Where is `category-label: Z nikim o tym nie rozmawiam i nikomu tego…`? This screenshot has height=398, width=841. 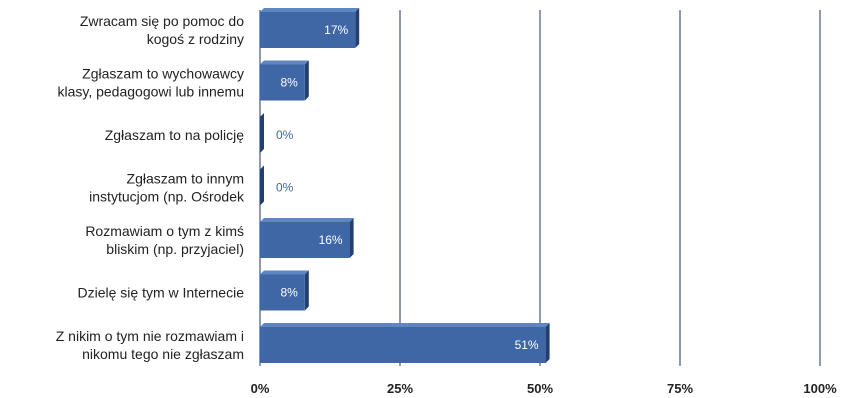 category-label: Z nikim o tym nie rozmawiam i nikomu tego… is located at coordinates (150, 345).